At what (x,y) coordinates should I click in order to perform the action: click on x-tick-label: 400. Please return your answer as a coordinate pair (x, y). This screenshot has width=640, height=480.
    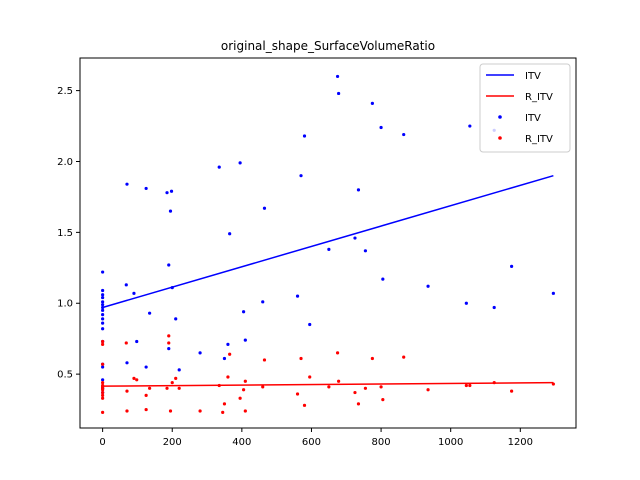
    Looking at the image, I should click on (241, 442).